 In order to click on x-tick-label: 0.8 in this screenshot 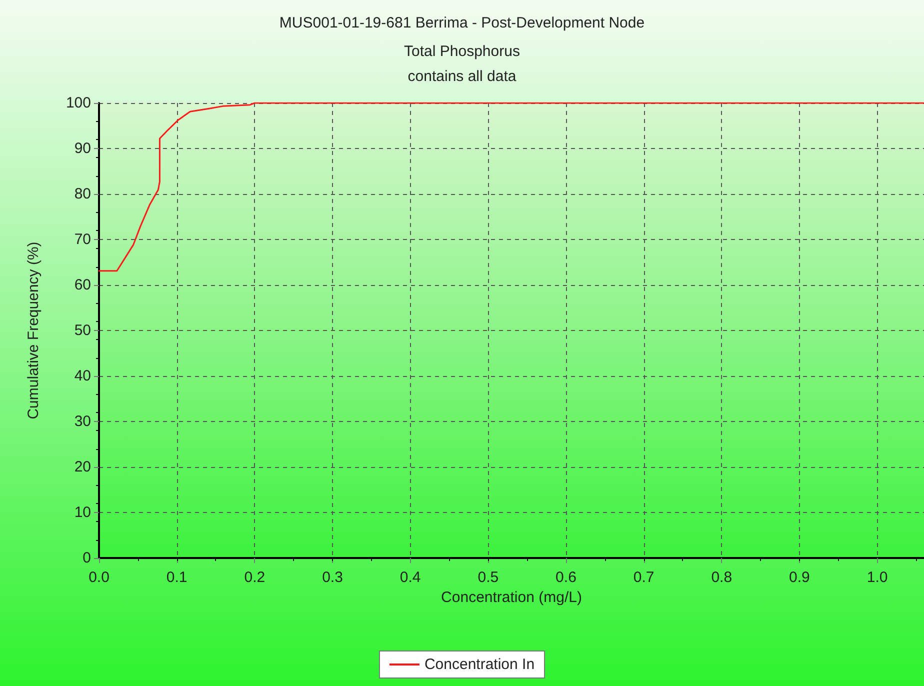, I will do `click(721, 577)`.